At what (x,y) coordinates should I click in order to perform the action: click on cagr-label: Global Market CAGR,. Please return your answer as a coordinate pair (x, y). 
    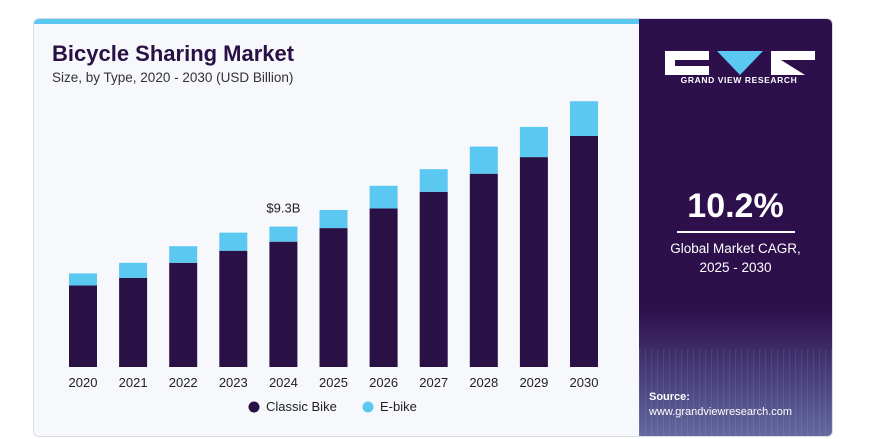
    Looking at the image, I should click on (735, 248).